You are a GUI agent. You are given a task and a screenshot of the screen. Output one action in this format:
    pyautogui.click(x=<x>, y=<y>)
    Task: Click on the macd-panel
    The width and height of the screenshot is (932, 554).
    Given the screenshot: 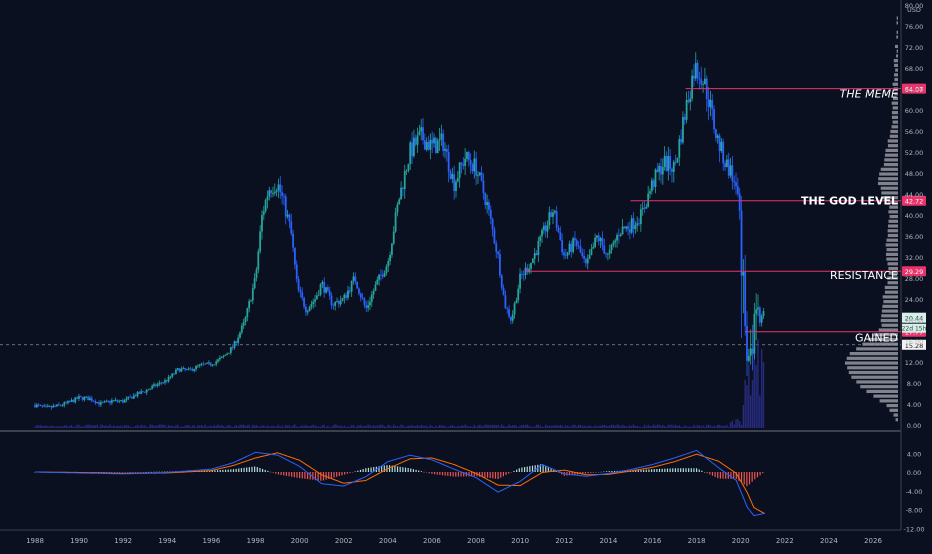 What is the action you would take?
    pyautogui.click(x=400, y=483)
    